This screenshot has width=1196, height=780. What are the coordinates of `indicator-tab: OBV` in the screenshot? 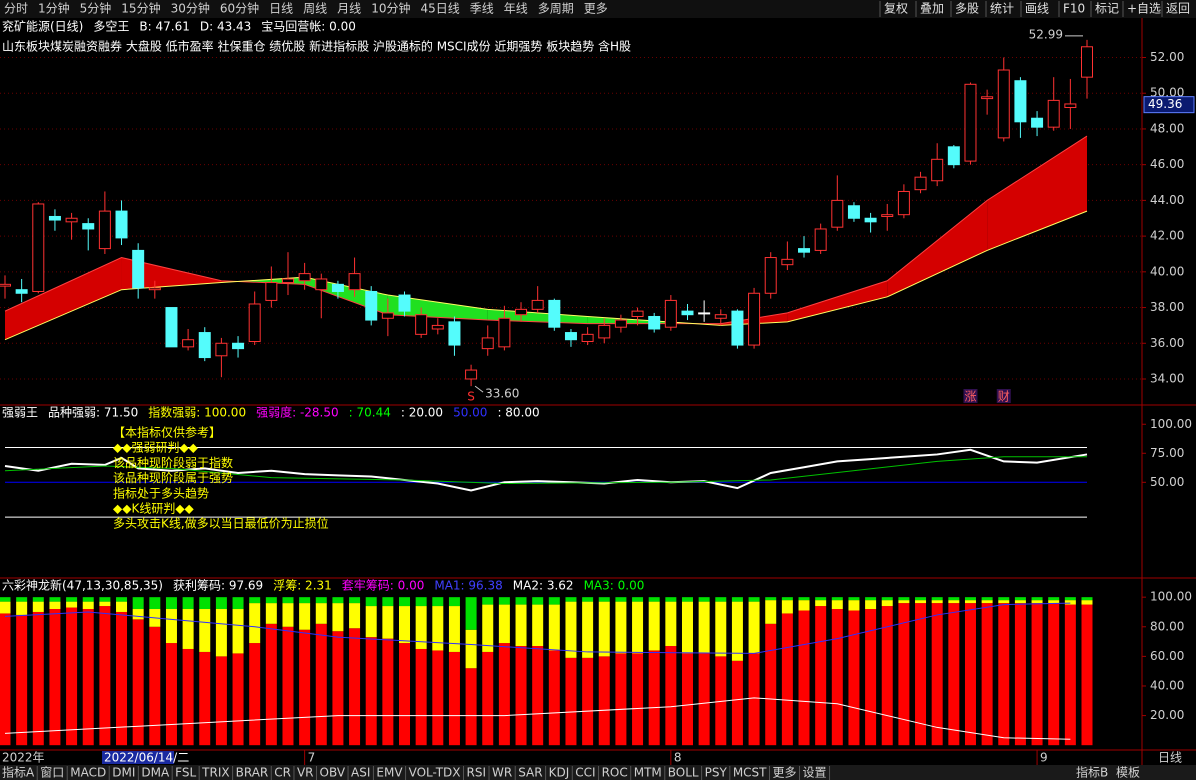 It's located at (333, 773).